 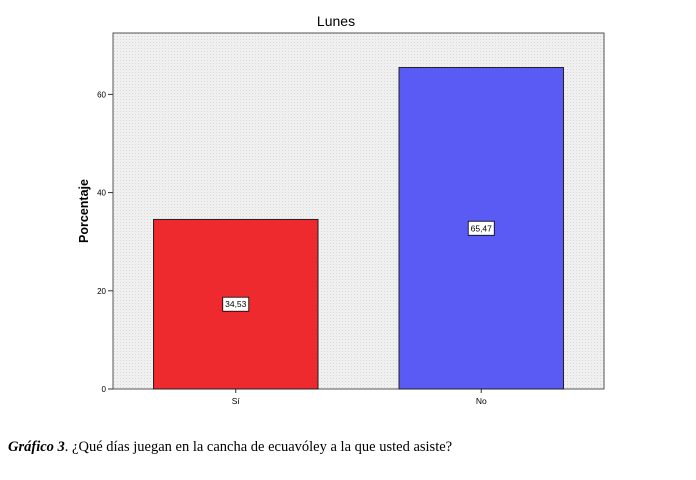 I want to click on caption-lead: Gráfico 3, so click(x=36, y=447).